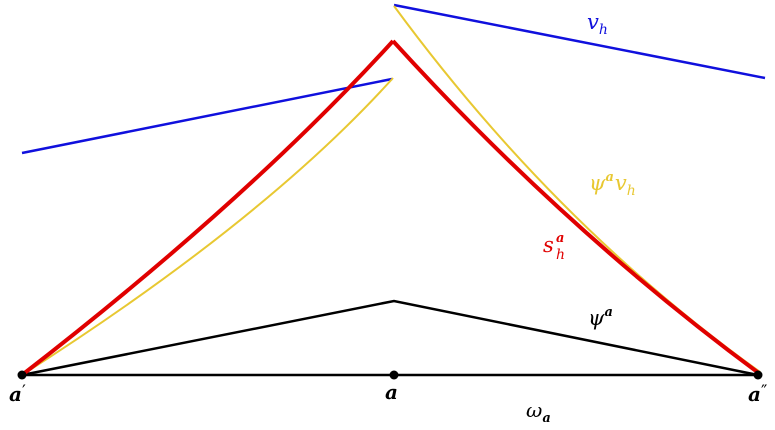  Describe the element at coordinates (612, 184) in the screenshot. I see `label-psi-a-v-h: ψavh` at that location.